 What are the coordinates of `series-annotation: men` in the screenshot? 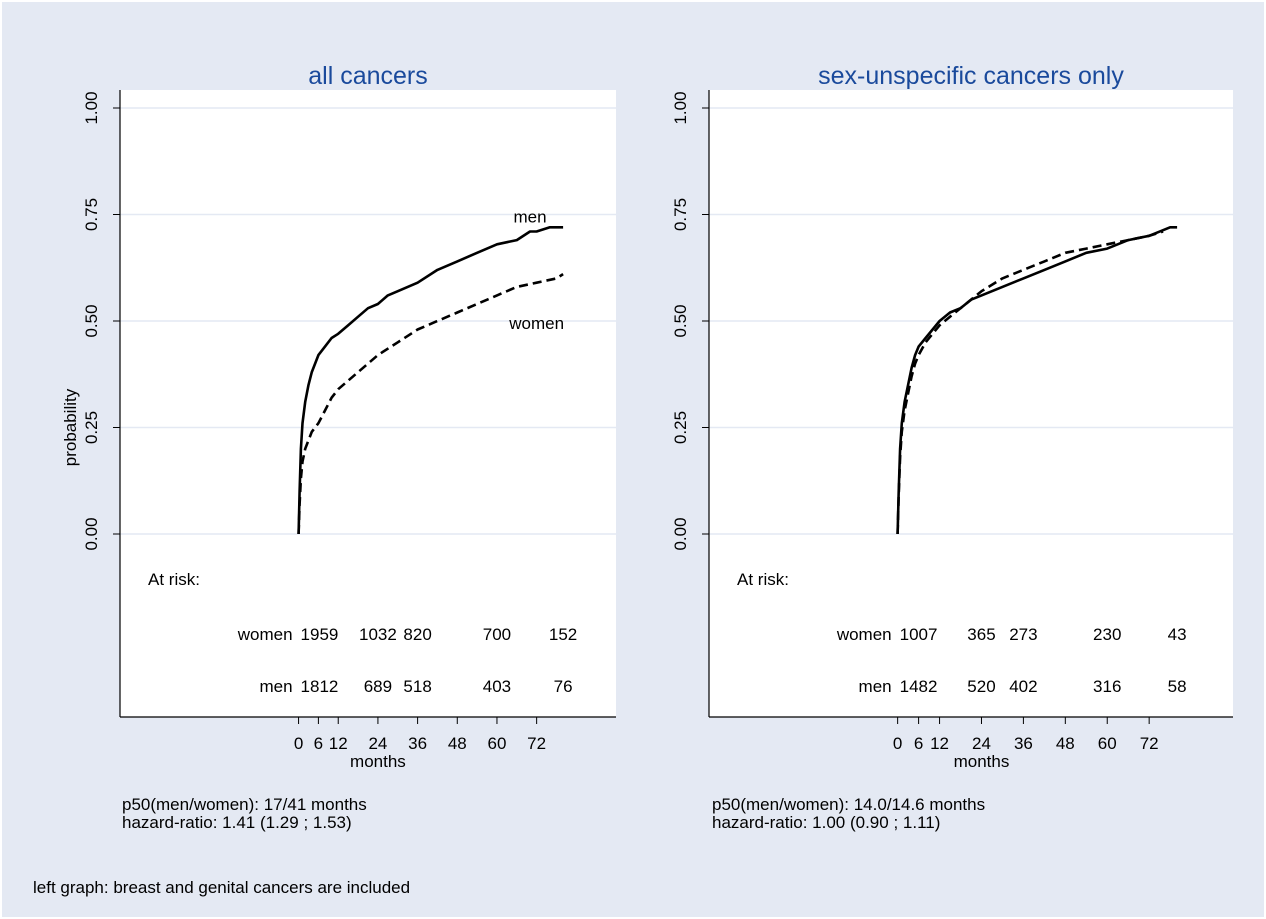 It's located at (529, 217).